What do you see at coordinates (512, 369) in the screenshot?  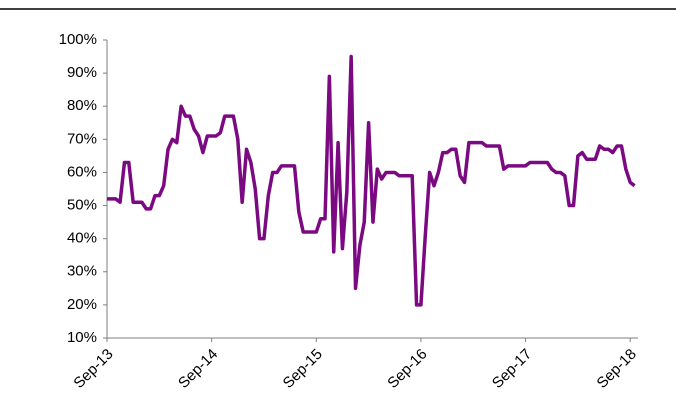 I see `x-tick-label: Sep-17` at bounding box center [512, 369].